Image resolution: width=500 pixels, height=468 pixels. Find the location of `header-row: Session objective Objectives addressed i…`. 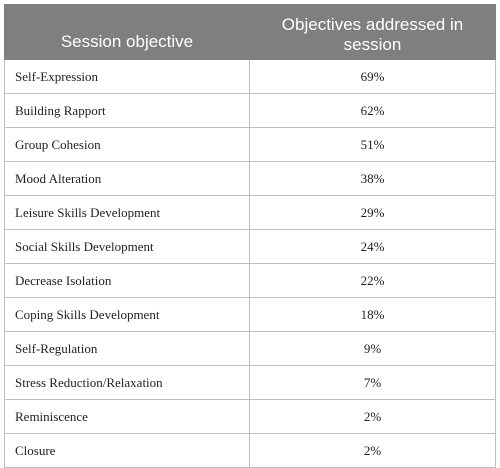

header-row: Session objective Objectives addressed i… is located at coordinates (250, 32).